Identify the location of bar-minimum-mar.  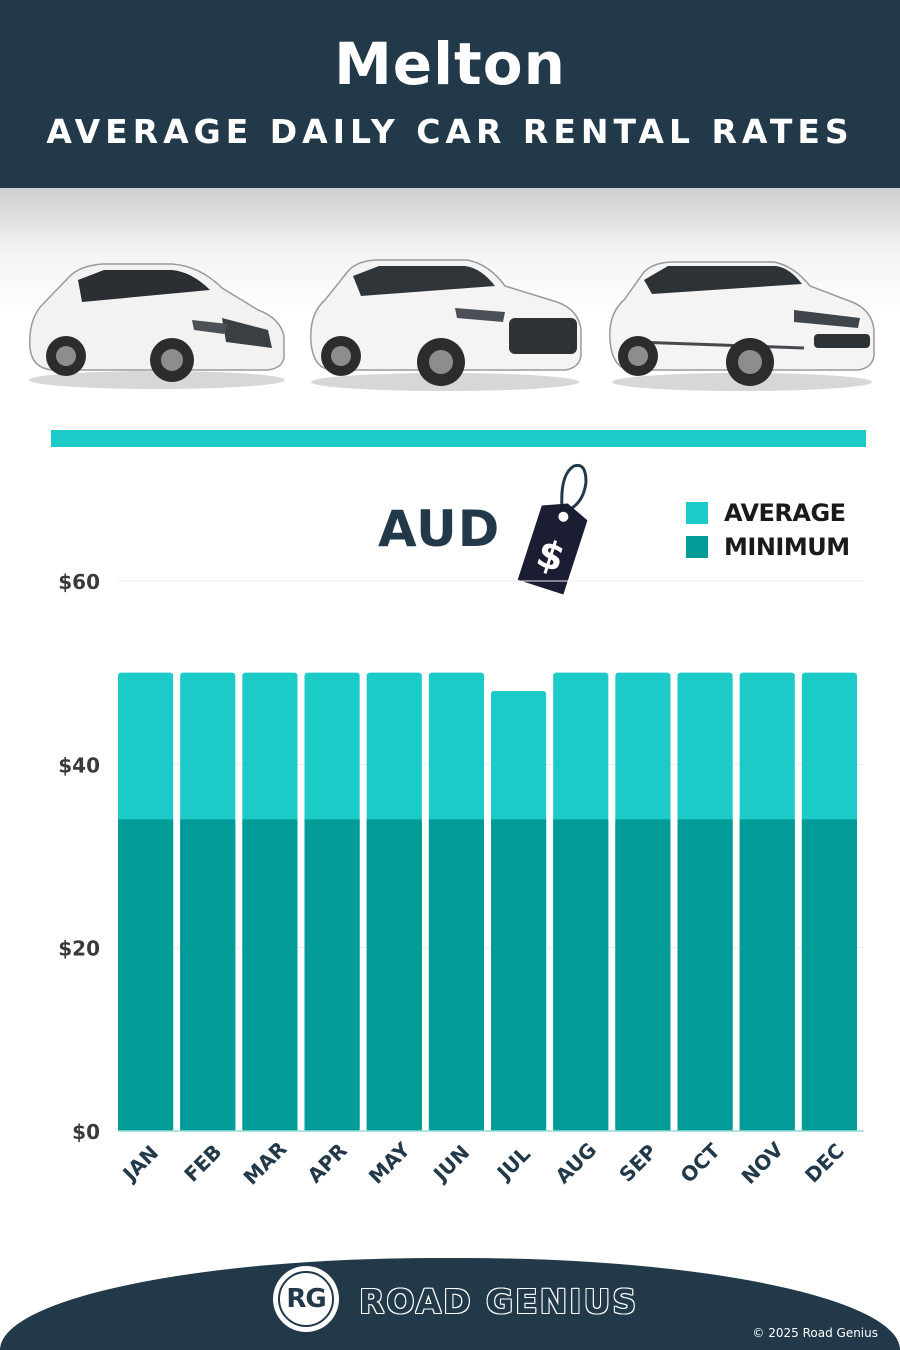
(270, 975).